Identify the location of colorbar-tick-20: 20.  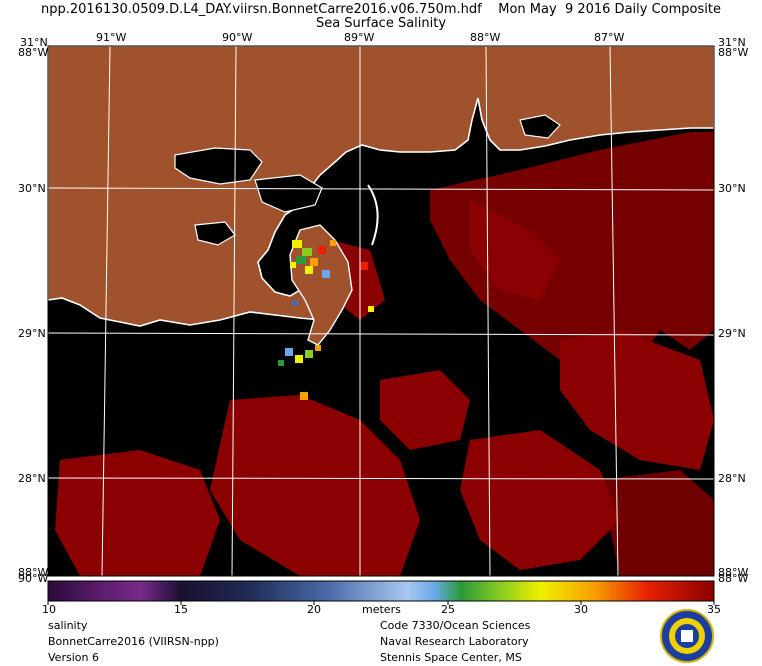
(314, 609).